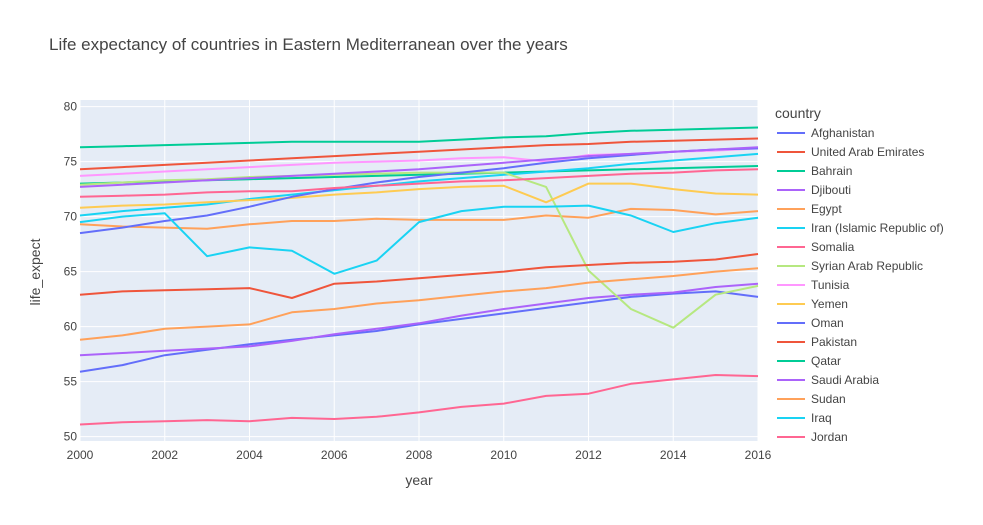 The width and height of the screenshot is (983, 525). What do you see at coordinates (842, 133) in the screenshot?
I see `legend-label-0: Afghanistan` at bounding box center [842, 133].